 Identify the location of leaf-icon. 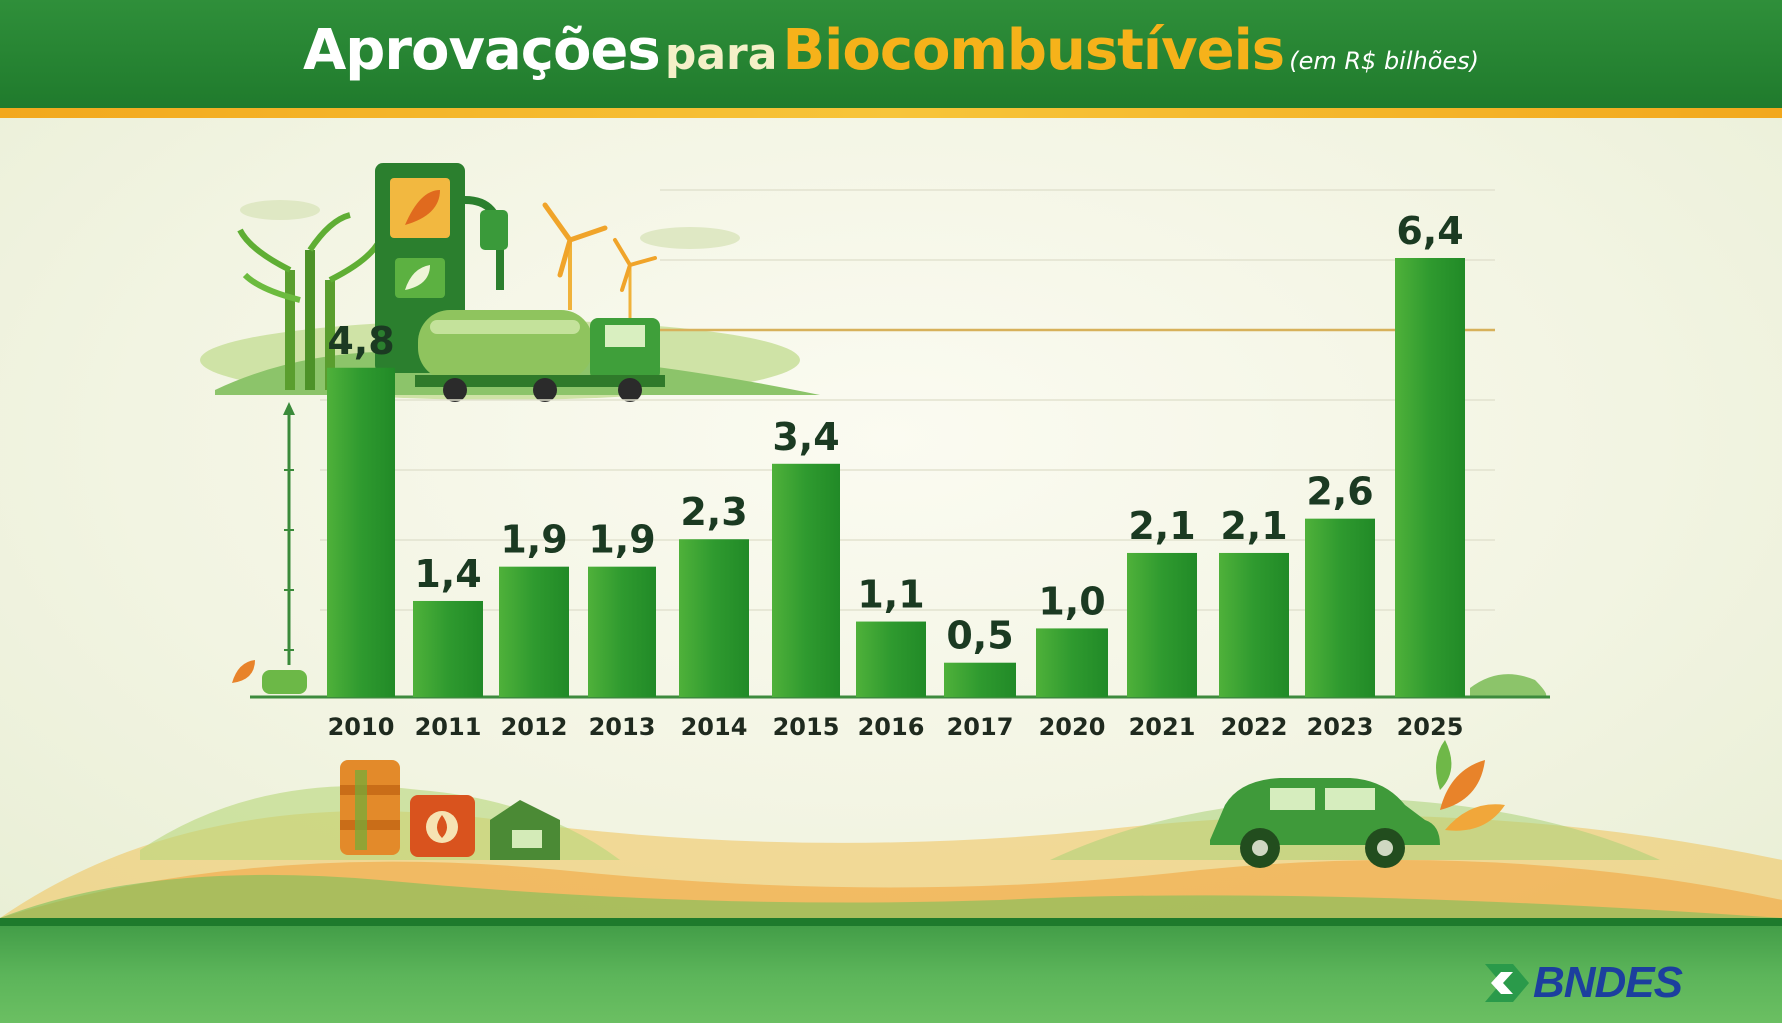
(422, 240).